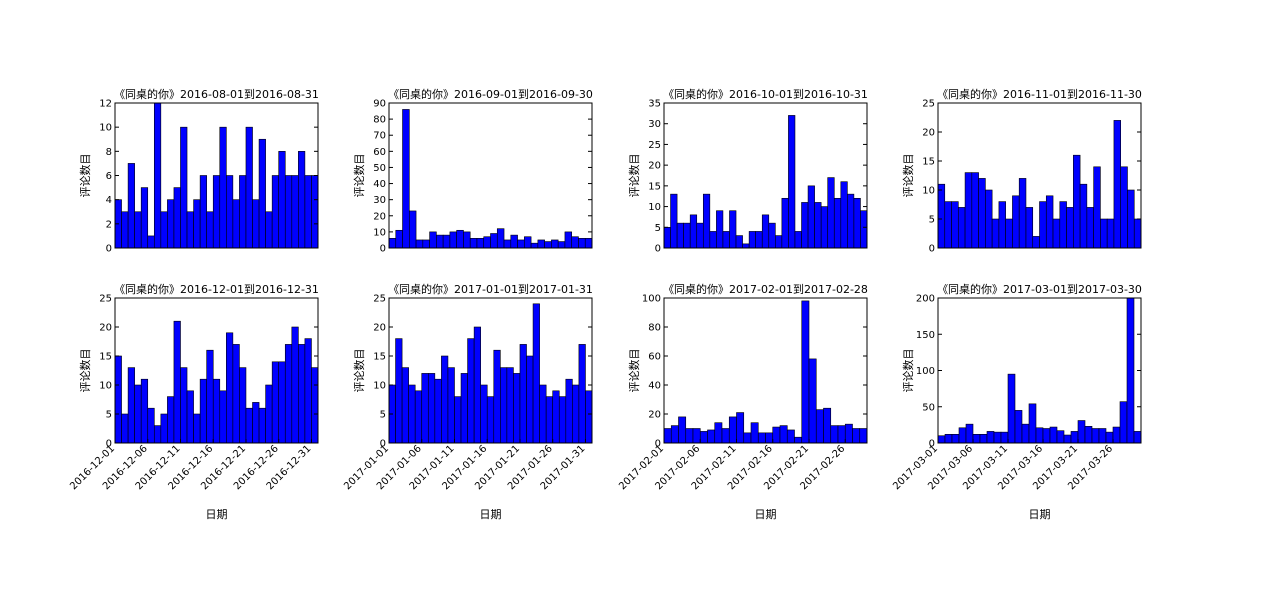 The image size is (1280, 608). What do you see at coordinates (654, 207) in the screenshot?
I see `y-tick-label: 10` at bounding box center [654, 207].